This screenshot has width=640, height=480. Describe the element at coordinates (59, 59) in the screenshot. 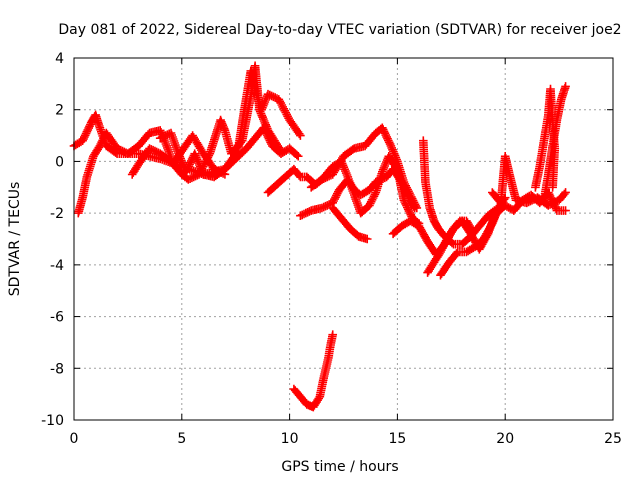

I see `y-tick-label: 4` at that location.